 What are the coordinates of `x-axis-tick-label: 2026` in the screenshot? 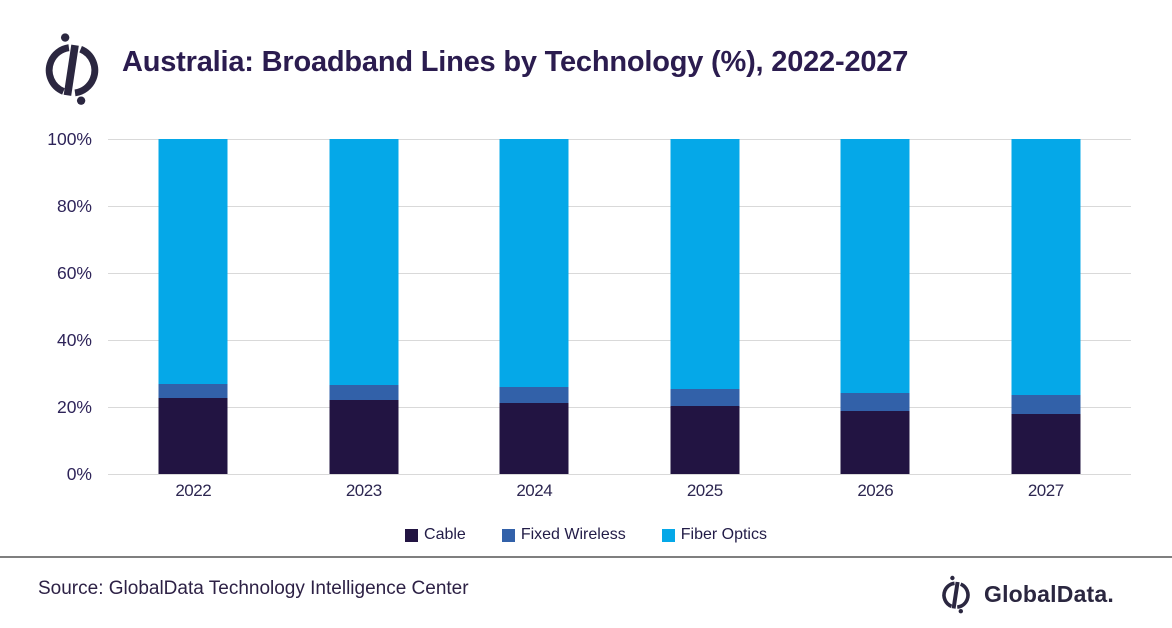 It's located at (875, 490).